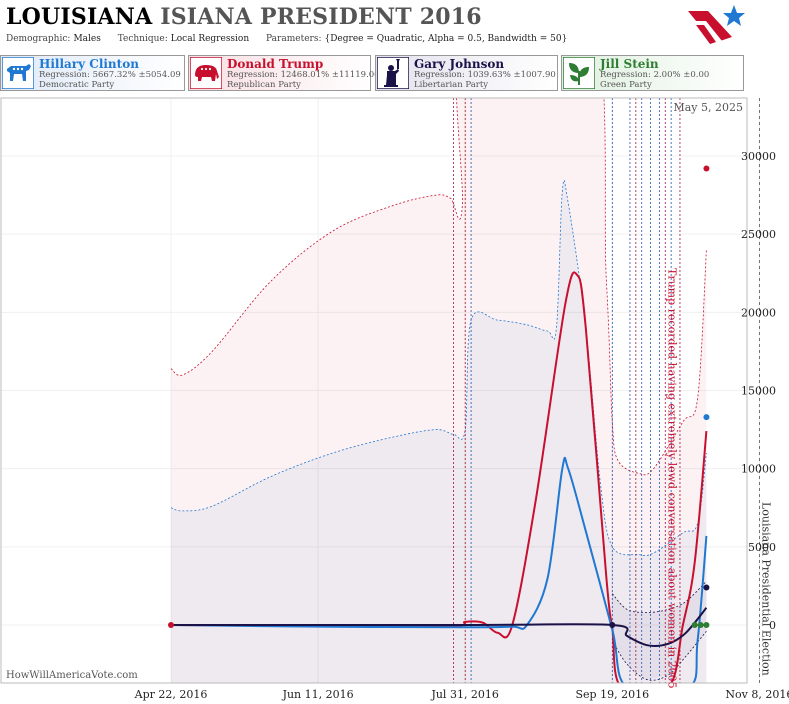 Image resolution: width=789 pixels, height=704 pixels. Describe the element at coordinates (757, 694) in the screenshot. I see `x-tick-label-4: Nov 8, 2016` at that location.